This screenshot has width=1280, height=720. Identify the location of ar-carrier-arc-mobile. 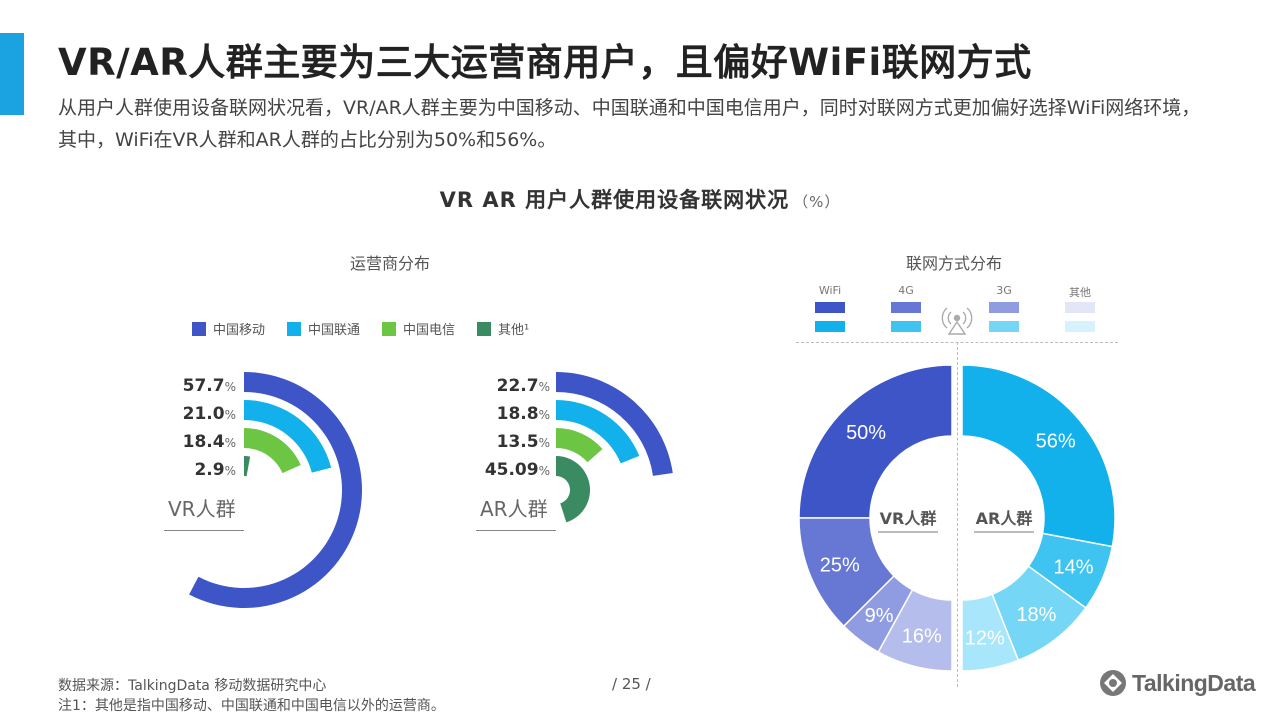
(614, 424).